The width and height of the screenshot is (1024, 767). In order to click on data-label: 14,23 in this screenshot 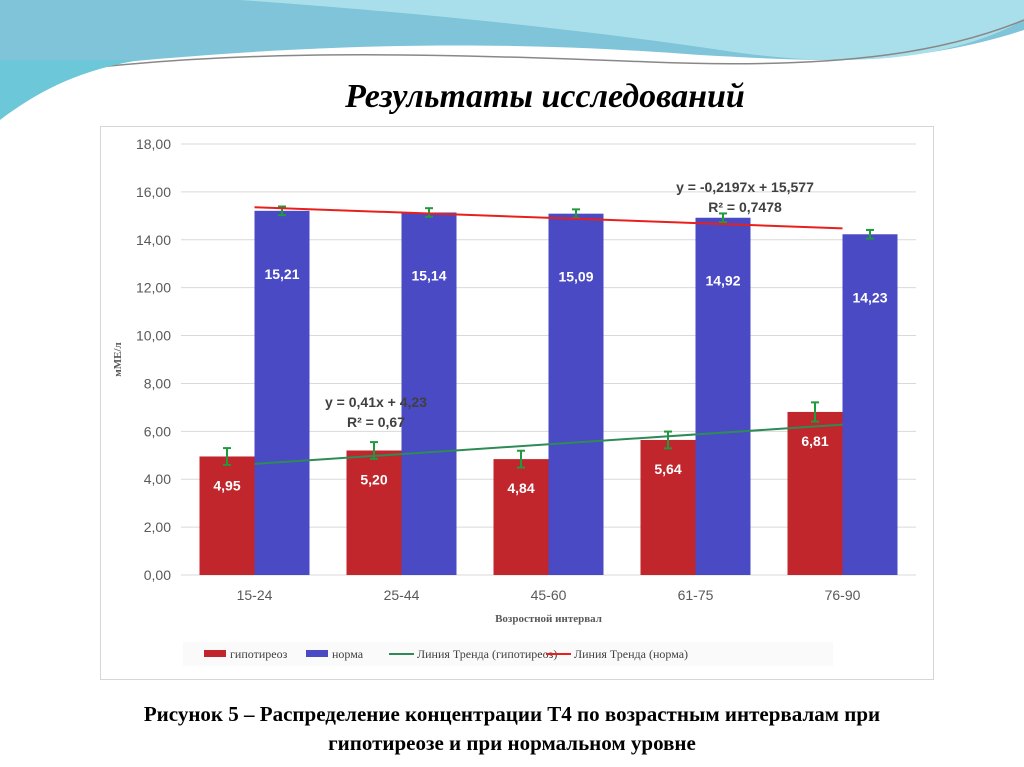, I will do `click(869, 297)`.